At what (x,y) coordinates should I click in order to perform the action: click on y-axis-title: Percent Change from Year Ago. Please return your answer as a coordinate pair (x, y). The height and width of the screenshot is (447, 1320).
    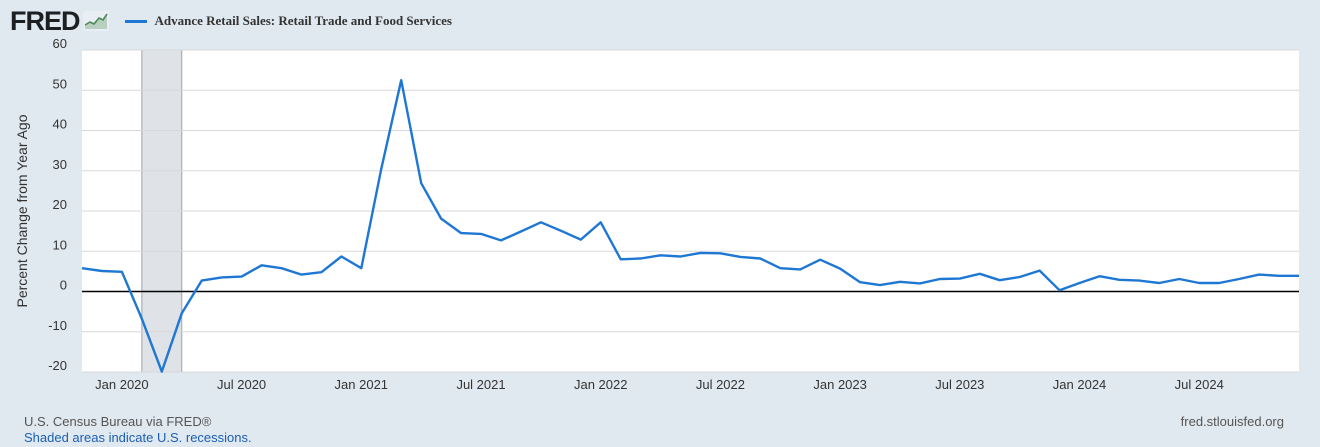
    Looking at the image, I should click on (22, 210).